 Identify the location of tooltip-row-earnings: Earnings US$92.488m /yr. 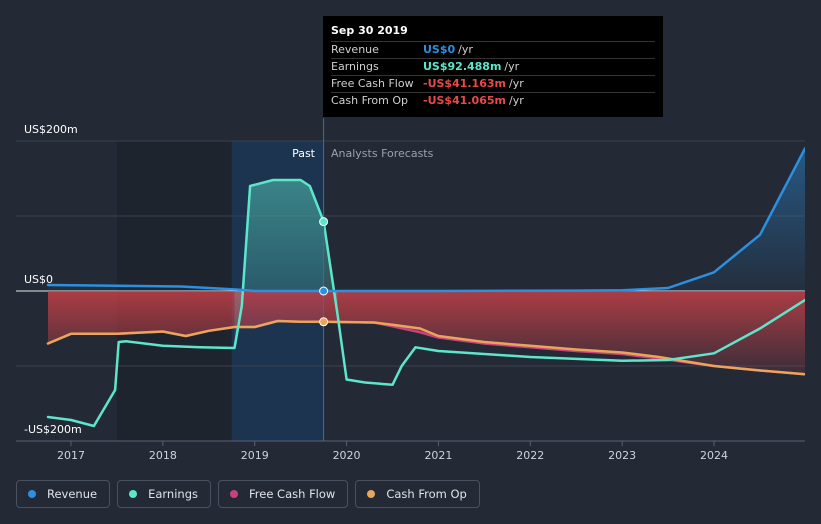
(493, 66).